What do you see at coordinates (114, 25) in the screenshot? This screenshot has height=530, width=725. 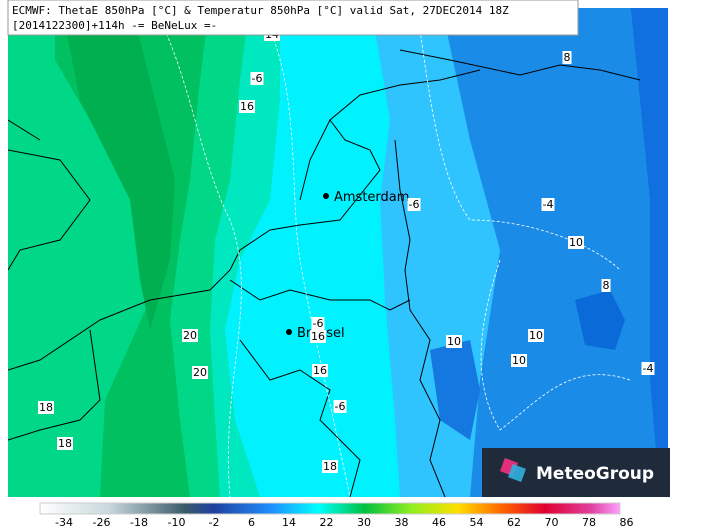 I see `header-line: [2014122300]+114h -= BeNeLux =-` at bounding box center [114, 25].